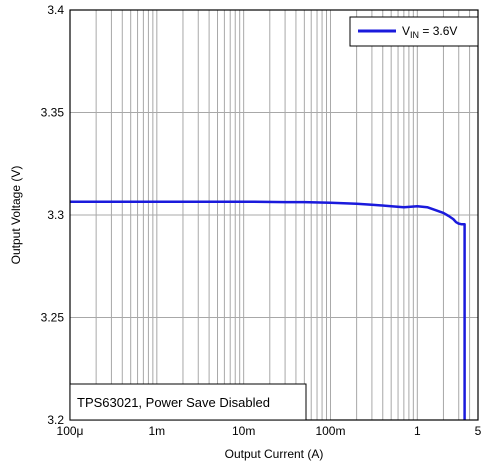 Image resolution: width=482 pixels, height=465 pixels. Describe the element at coordinates (16, 215) in the screenshot. I see `y-axis-title: Output Voltage (V)` at that location.